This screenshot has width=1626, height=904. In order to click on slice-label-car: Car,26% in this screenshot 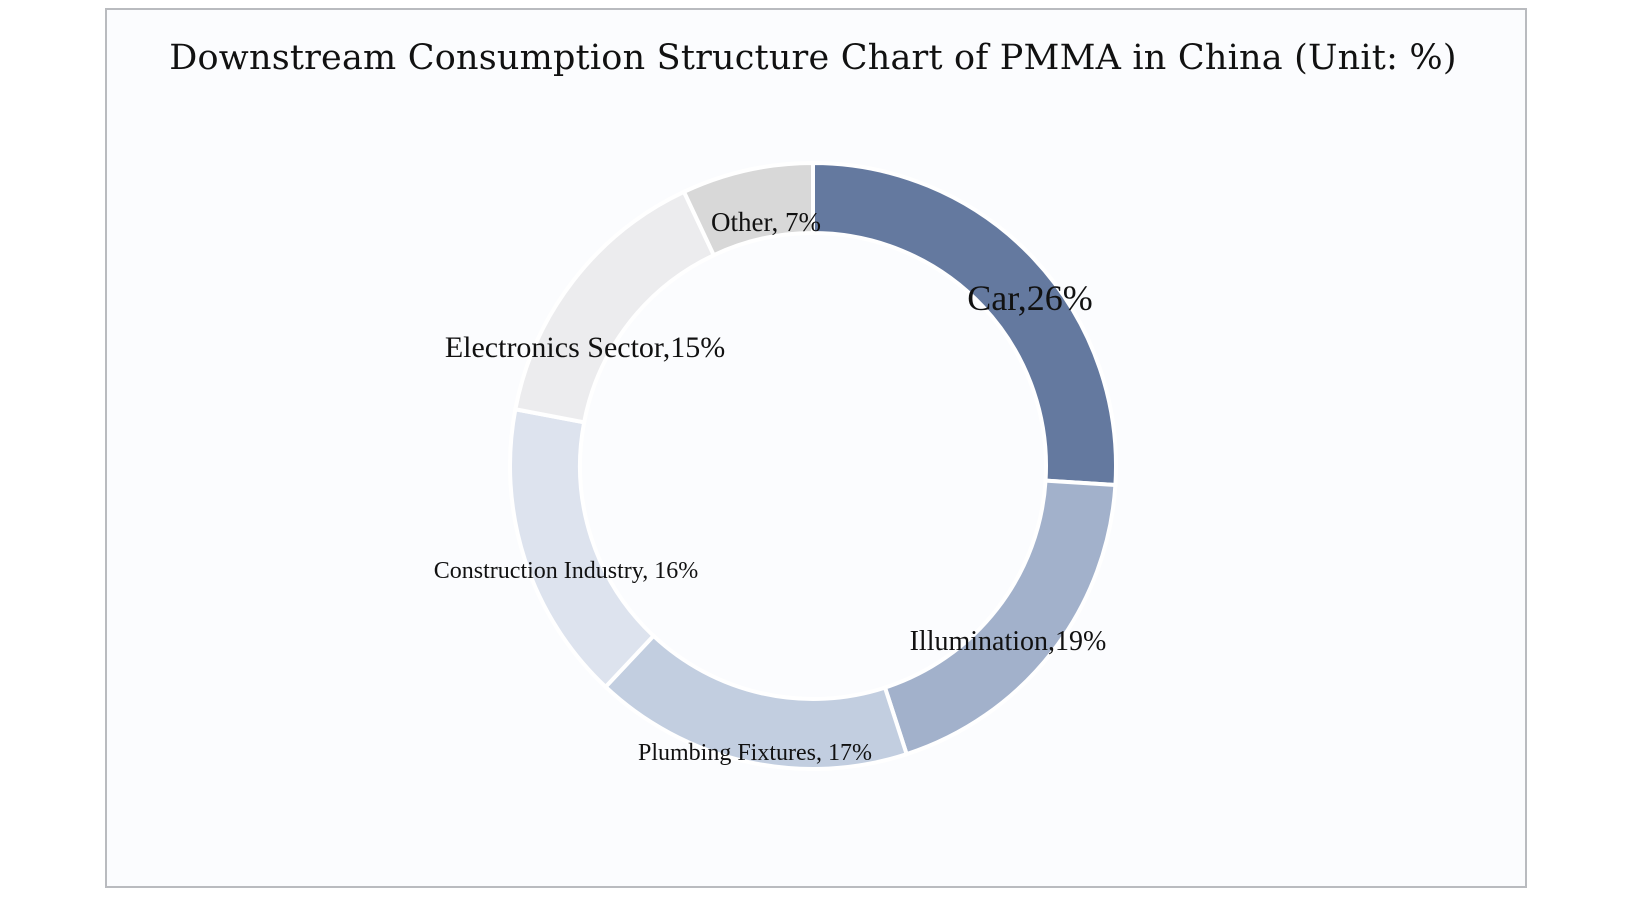, I will do `click(1030, 298)`.